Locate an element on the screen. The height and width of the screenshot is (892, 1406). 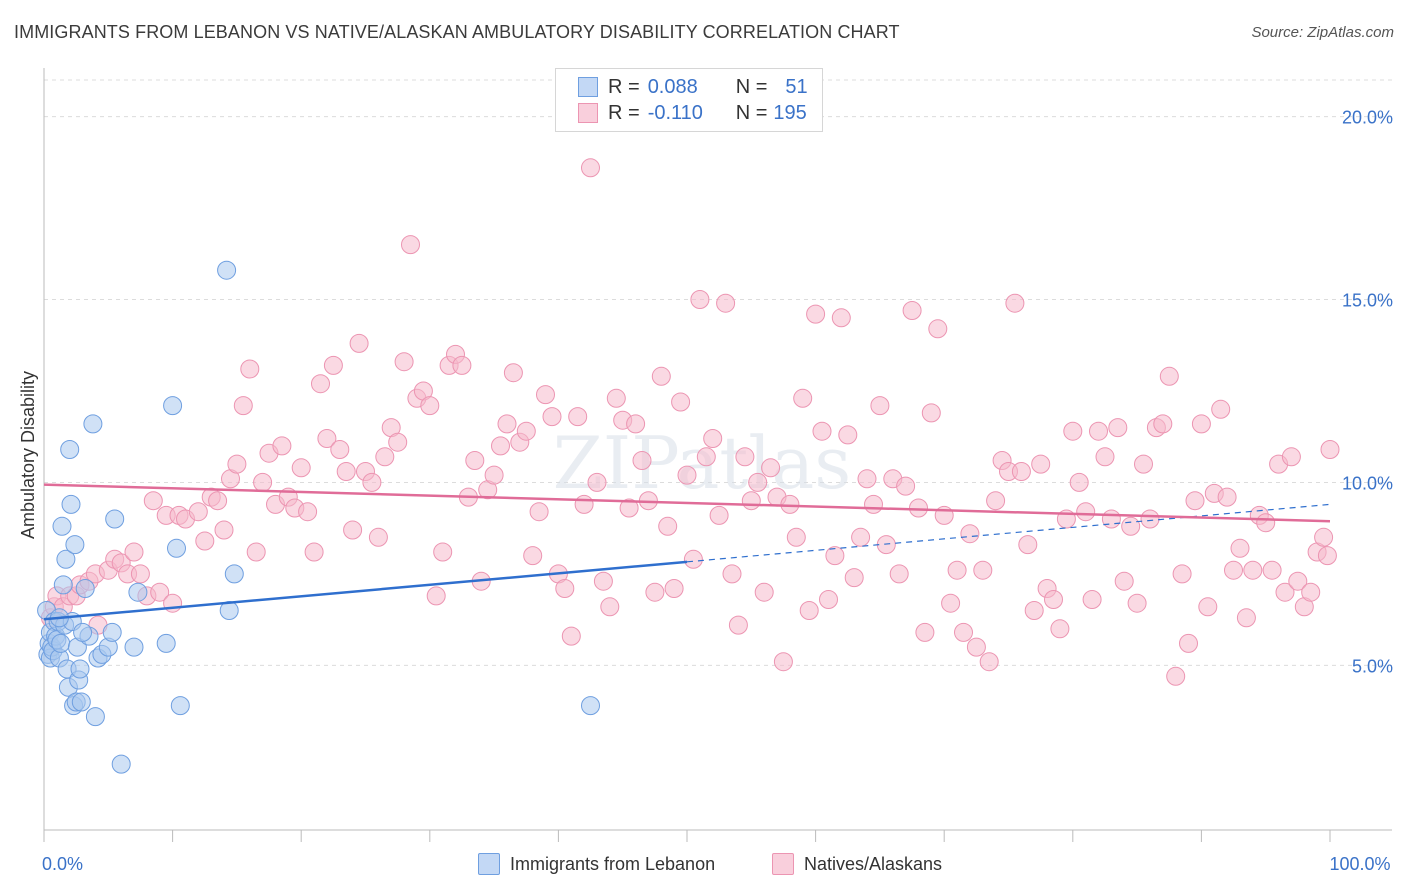
legend-item-lebanon: Immigrants from Lebanon is located at coordinates (596, 864).